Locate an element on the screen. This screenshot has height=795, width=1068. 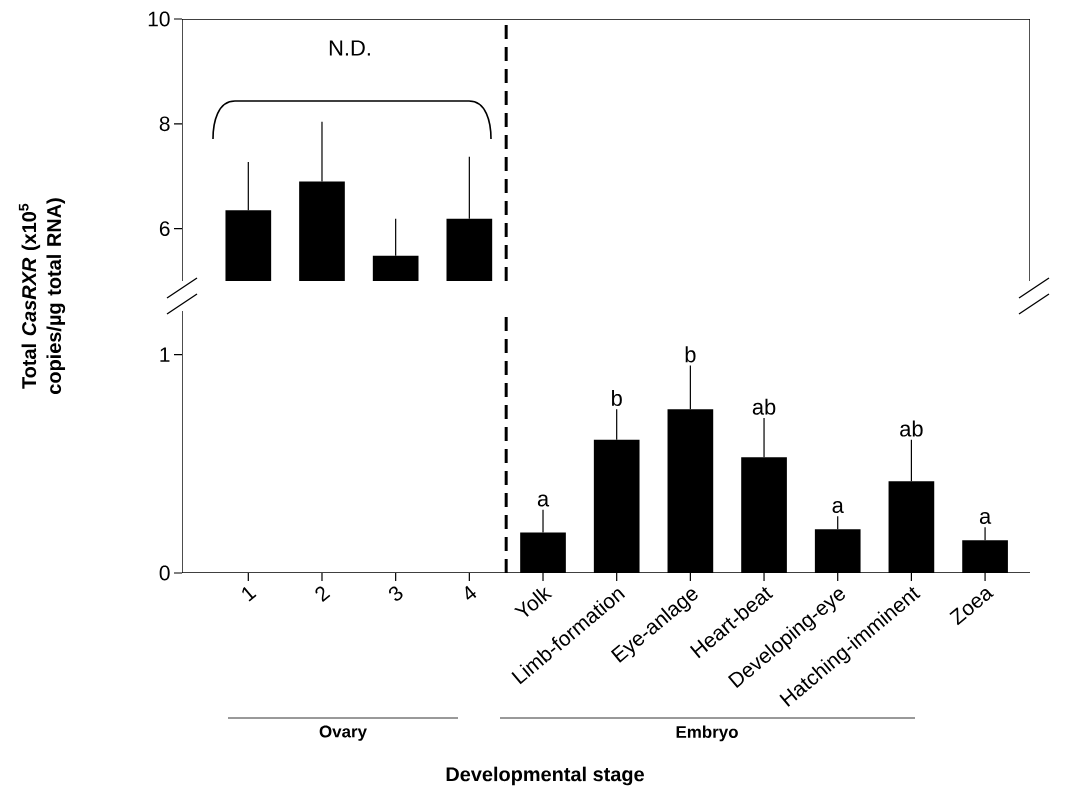
x-tick-label: 3 is located at coordinates (395, 593).